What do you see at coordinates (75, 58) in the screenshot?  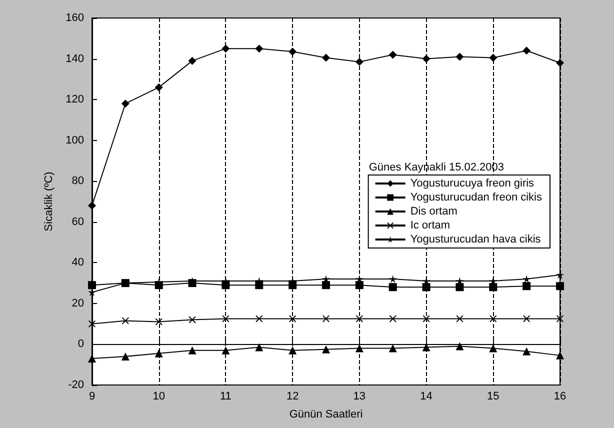 I see `y-tick-label: 140` at bounding box center [75, 58].